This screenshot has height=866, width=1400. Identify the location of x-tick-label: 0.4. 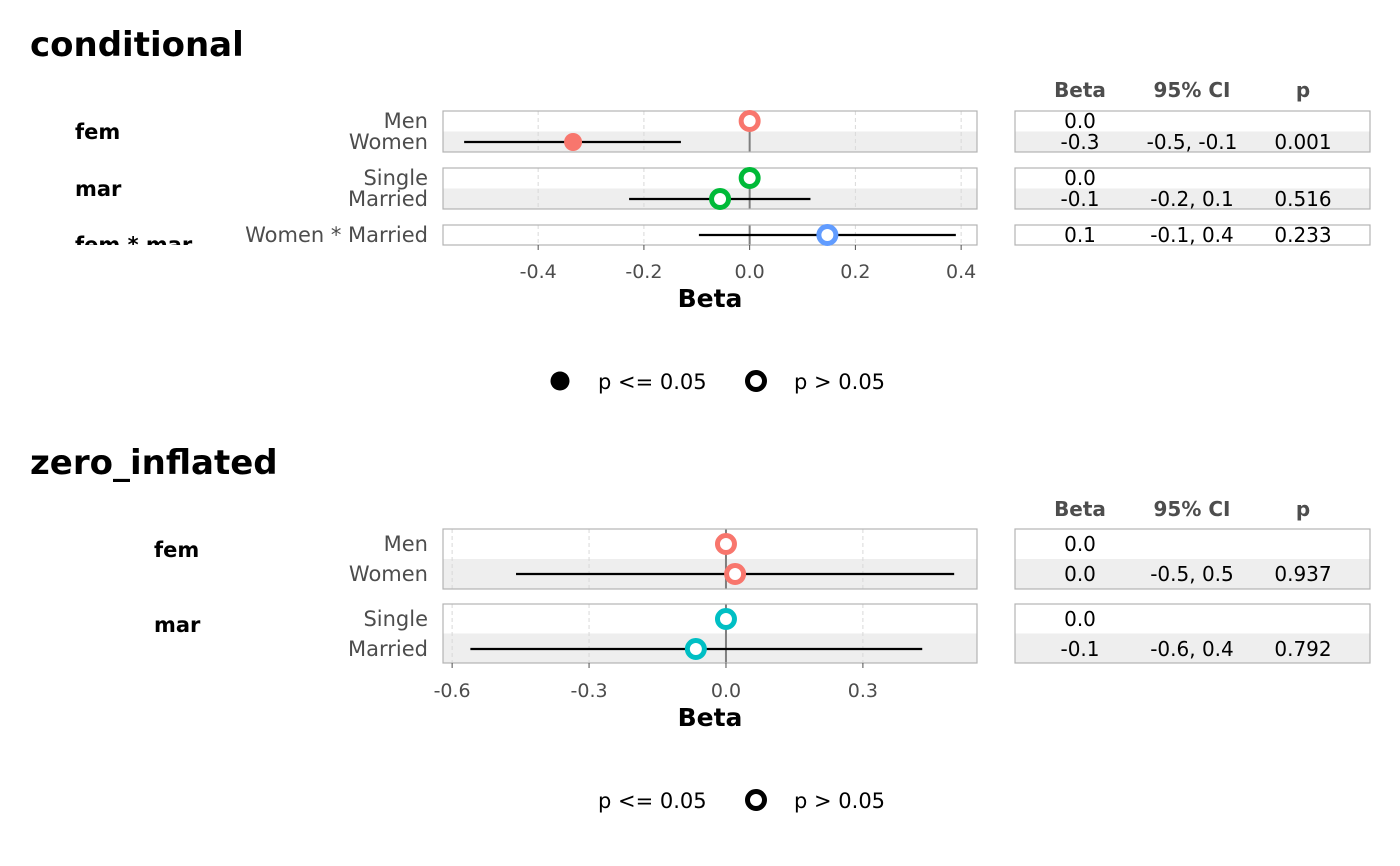
(961, 272).